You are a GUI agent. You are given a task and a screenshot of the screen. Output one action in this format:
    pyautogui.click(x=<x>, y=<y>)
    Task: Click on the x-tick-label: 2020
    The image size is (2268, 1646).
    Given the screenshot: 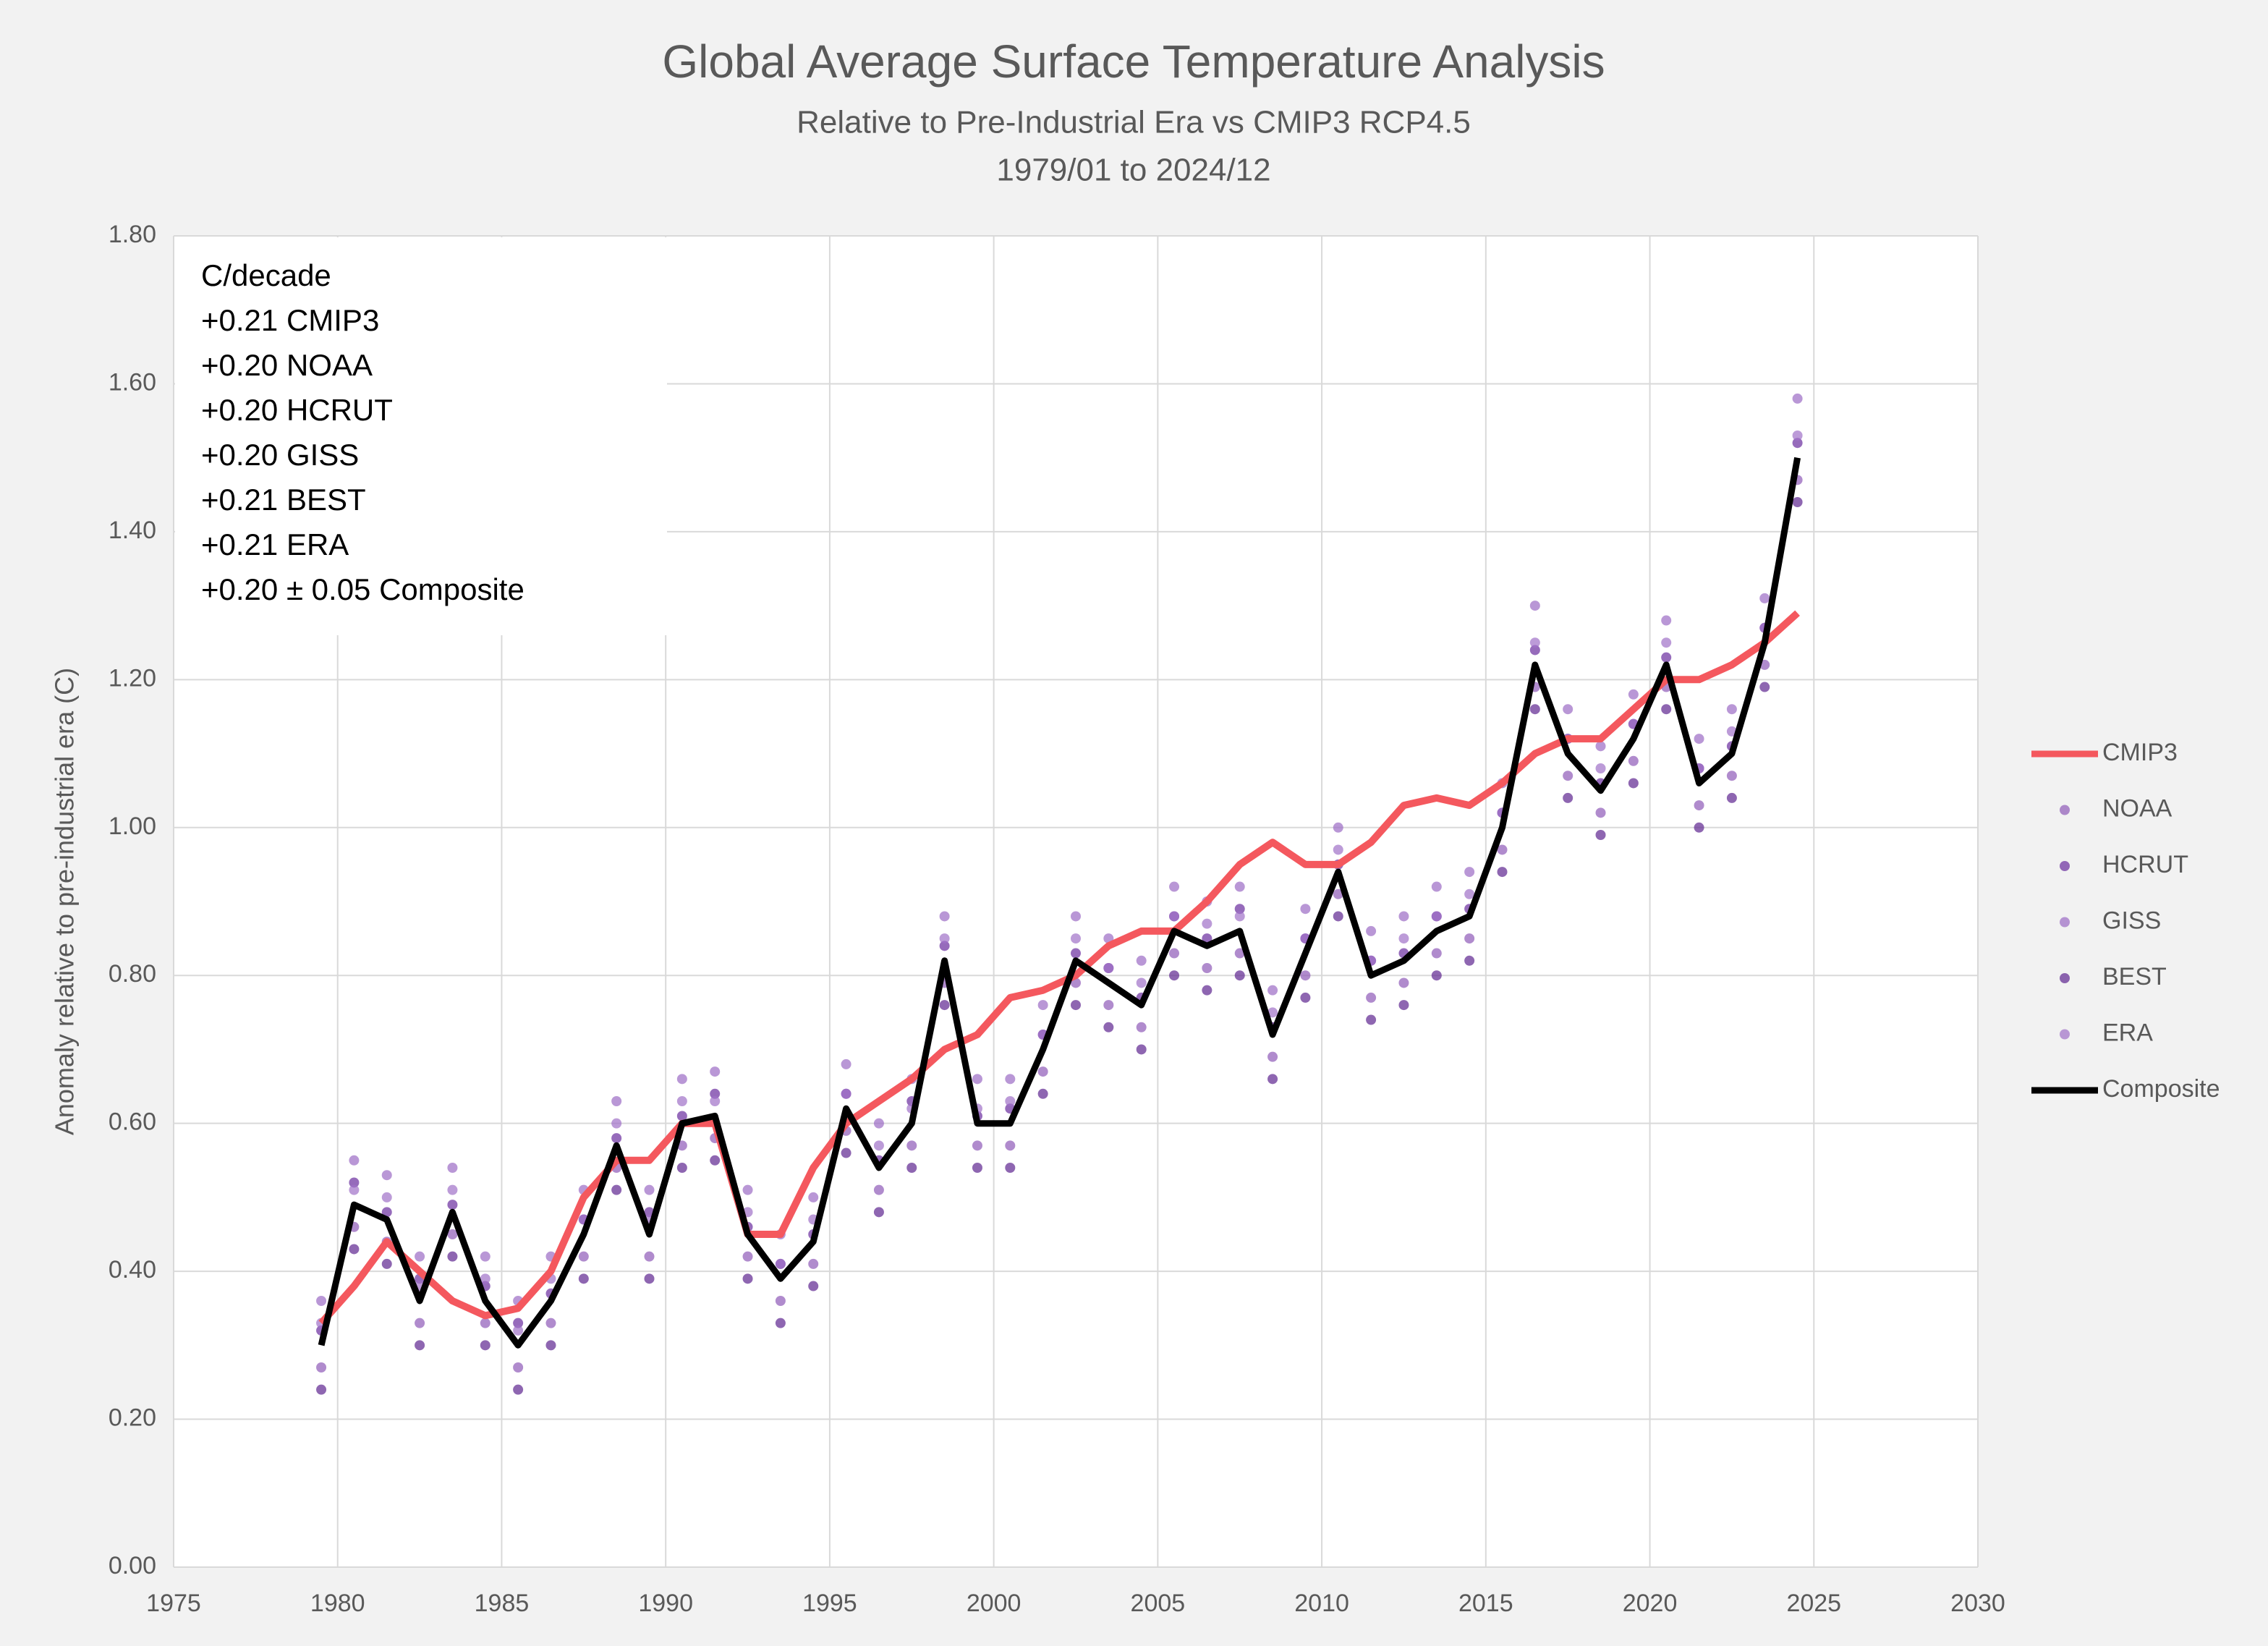 What is the action you would take?
    pyautogui.click(x=1650, y=1604)
    